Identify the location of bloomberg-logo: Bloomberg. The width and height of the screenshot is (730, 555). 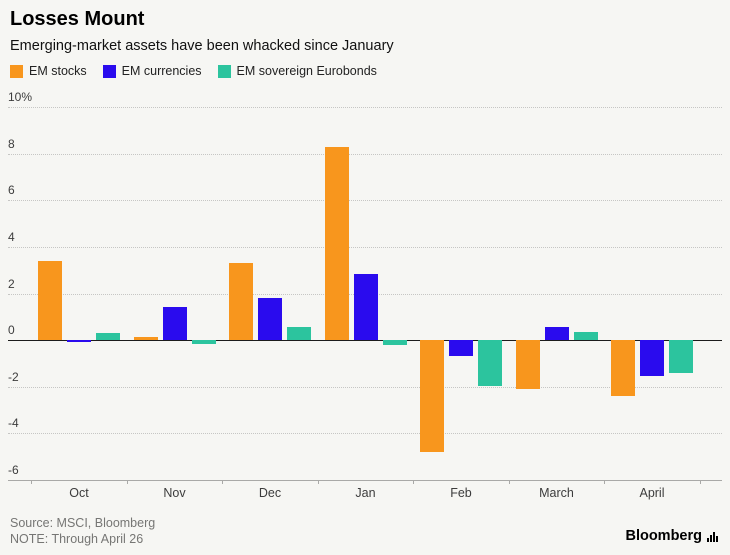
(671, 536).